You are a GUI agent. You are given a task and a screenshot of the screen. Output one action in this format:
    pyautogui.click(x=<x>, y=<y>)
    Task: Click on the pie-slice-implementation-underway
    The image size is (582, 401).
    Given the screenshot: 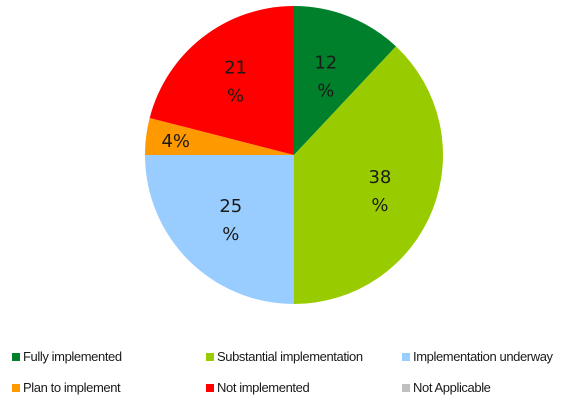 What is the action you would take?
    pyautogui.click(x=219, y=229)
    